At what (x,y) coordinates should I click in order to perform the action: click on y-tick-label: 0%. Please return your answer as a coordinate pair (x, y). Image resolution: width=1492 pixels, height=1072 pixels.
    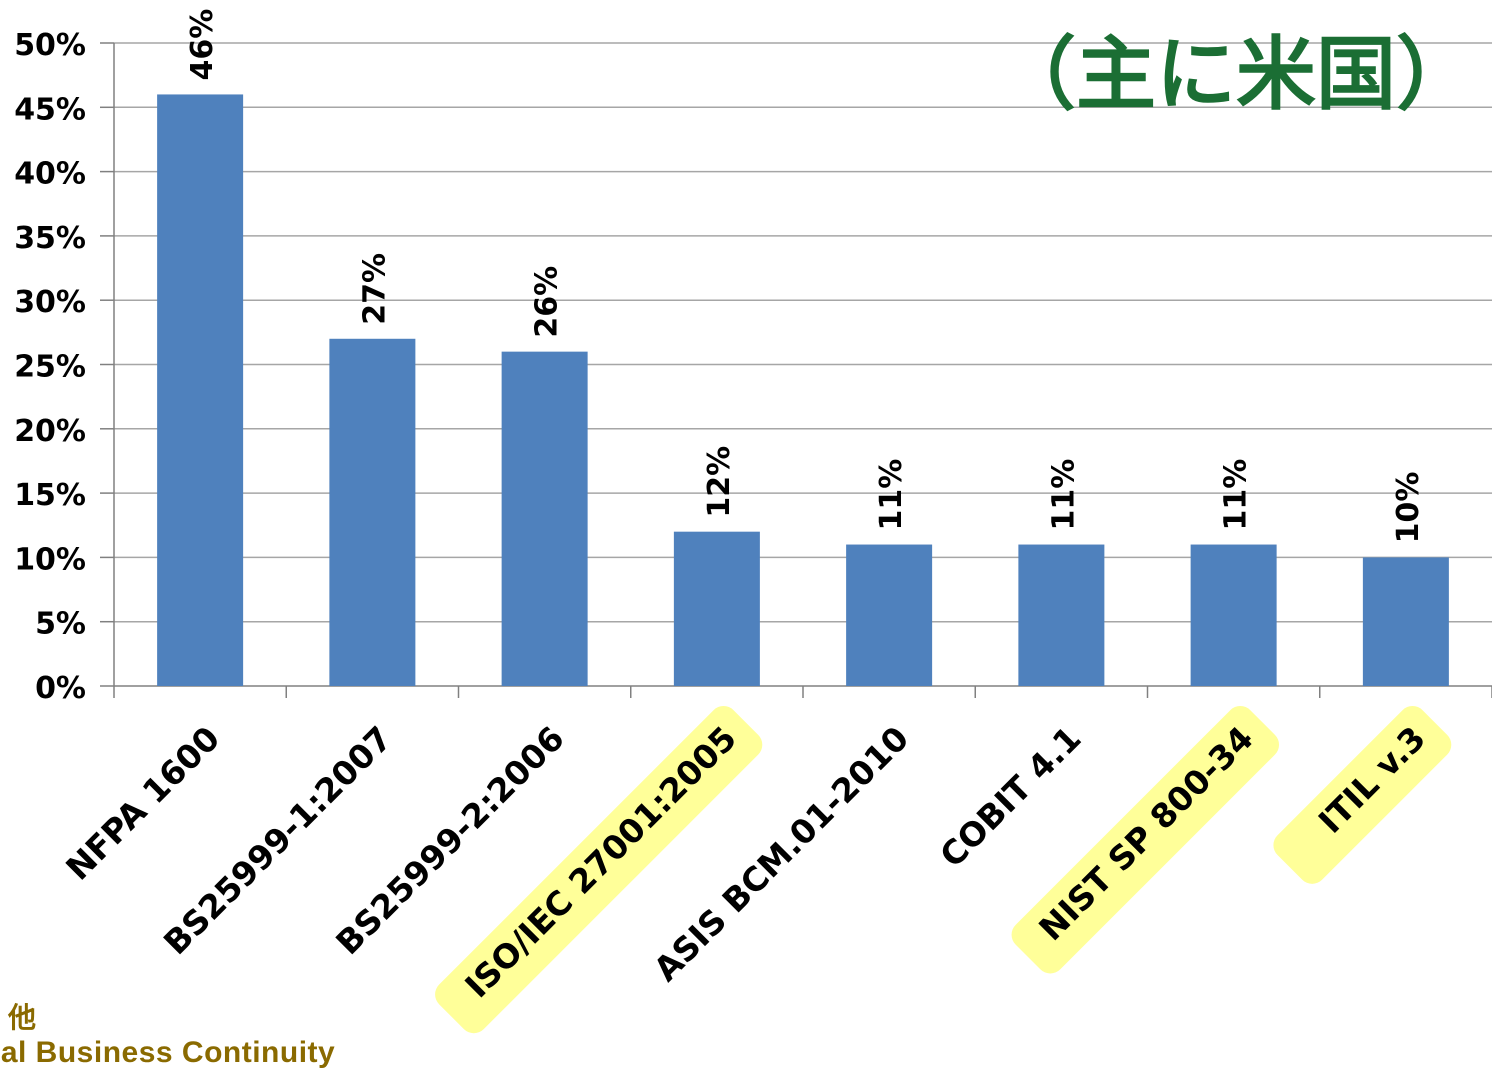
    Looking at the image, I should click on (60, 688).